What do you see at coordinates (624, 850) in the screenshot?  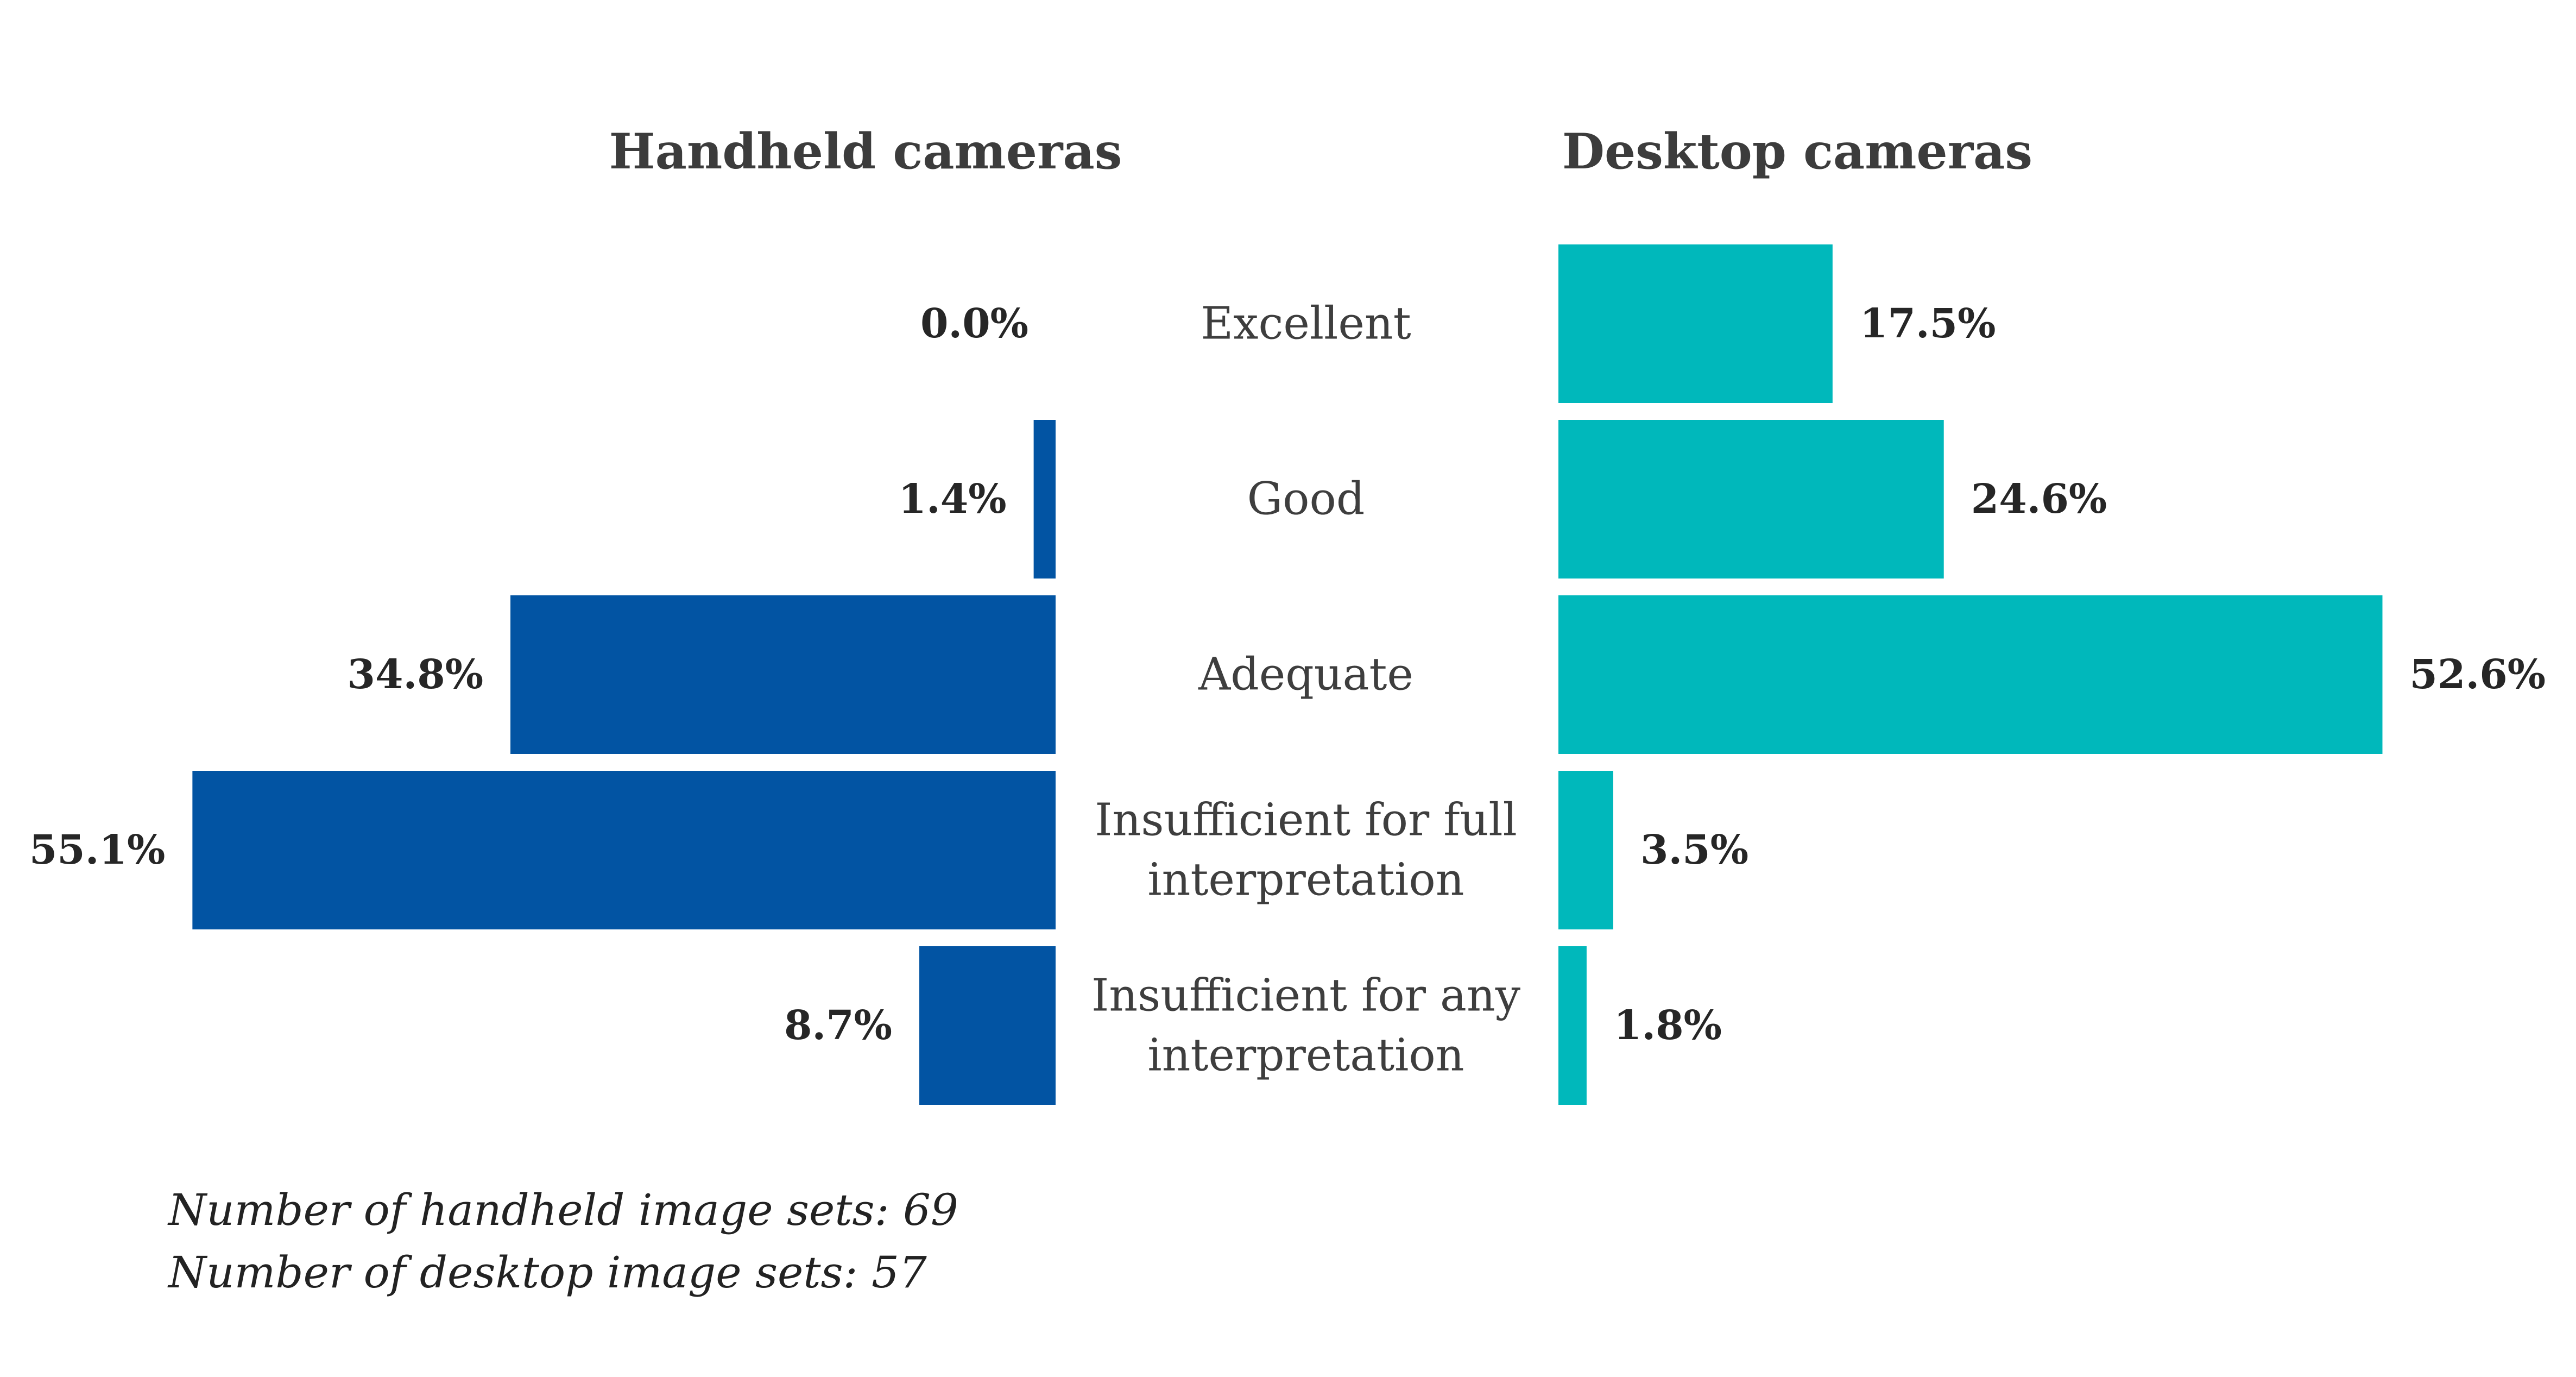 I see `handheld-bar-insufficient-for-full-interpretation` at bounding box center [624, 850].